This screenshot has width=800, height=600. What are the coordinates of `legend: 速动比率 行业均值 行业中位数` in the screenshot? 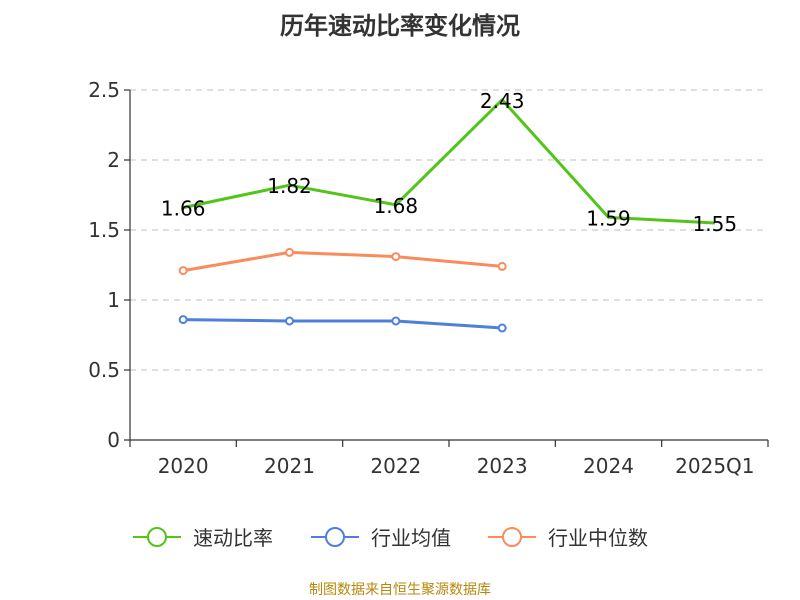 It's located at (390, 538).